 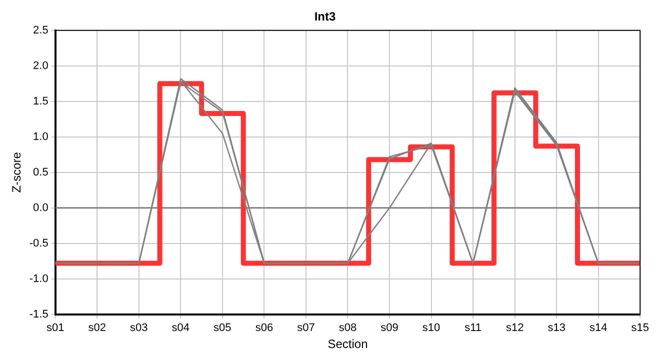 I want to click on x-tick-label: s12, so click(x=515, y=328).